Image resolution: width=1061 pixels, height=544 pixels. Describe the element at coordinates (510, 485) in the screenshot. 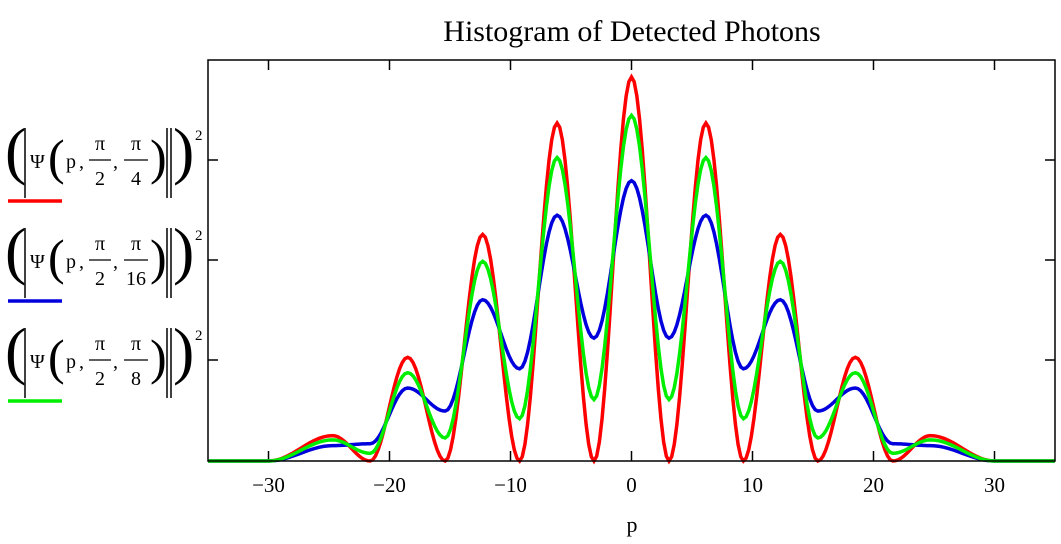

I see `x-tick-label: −10` at that location.